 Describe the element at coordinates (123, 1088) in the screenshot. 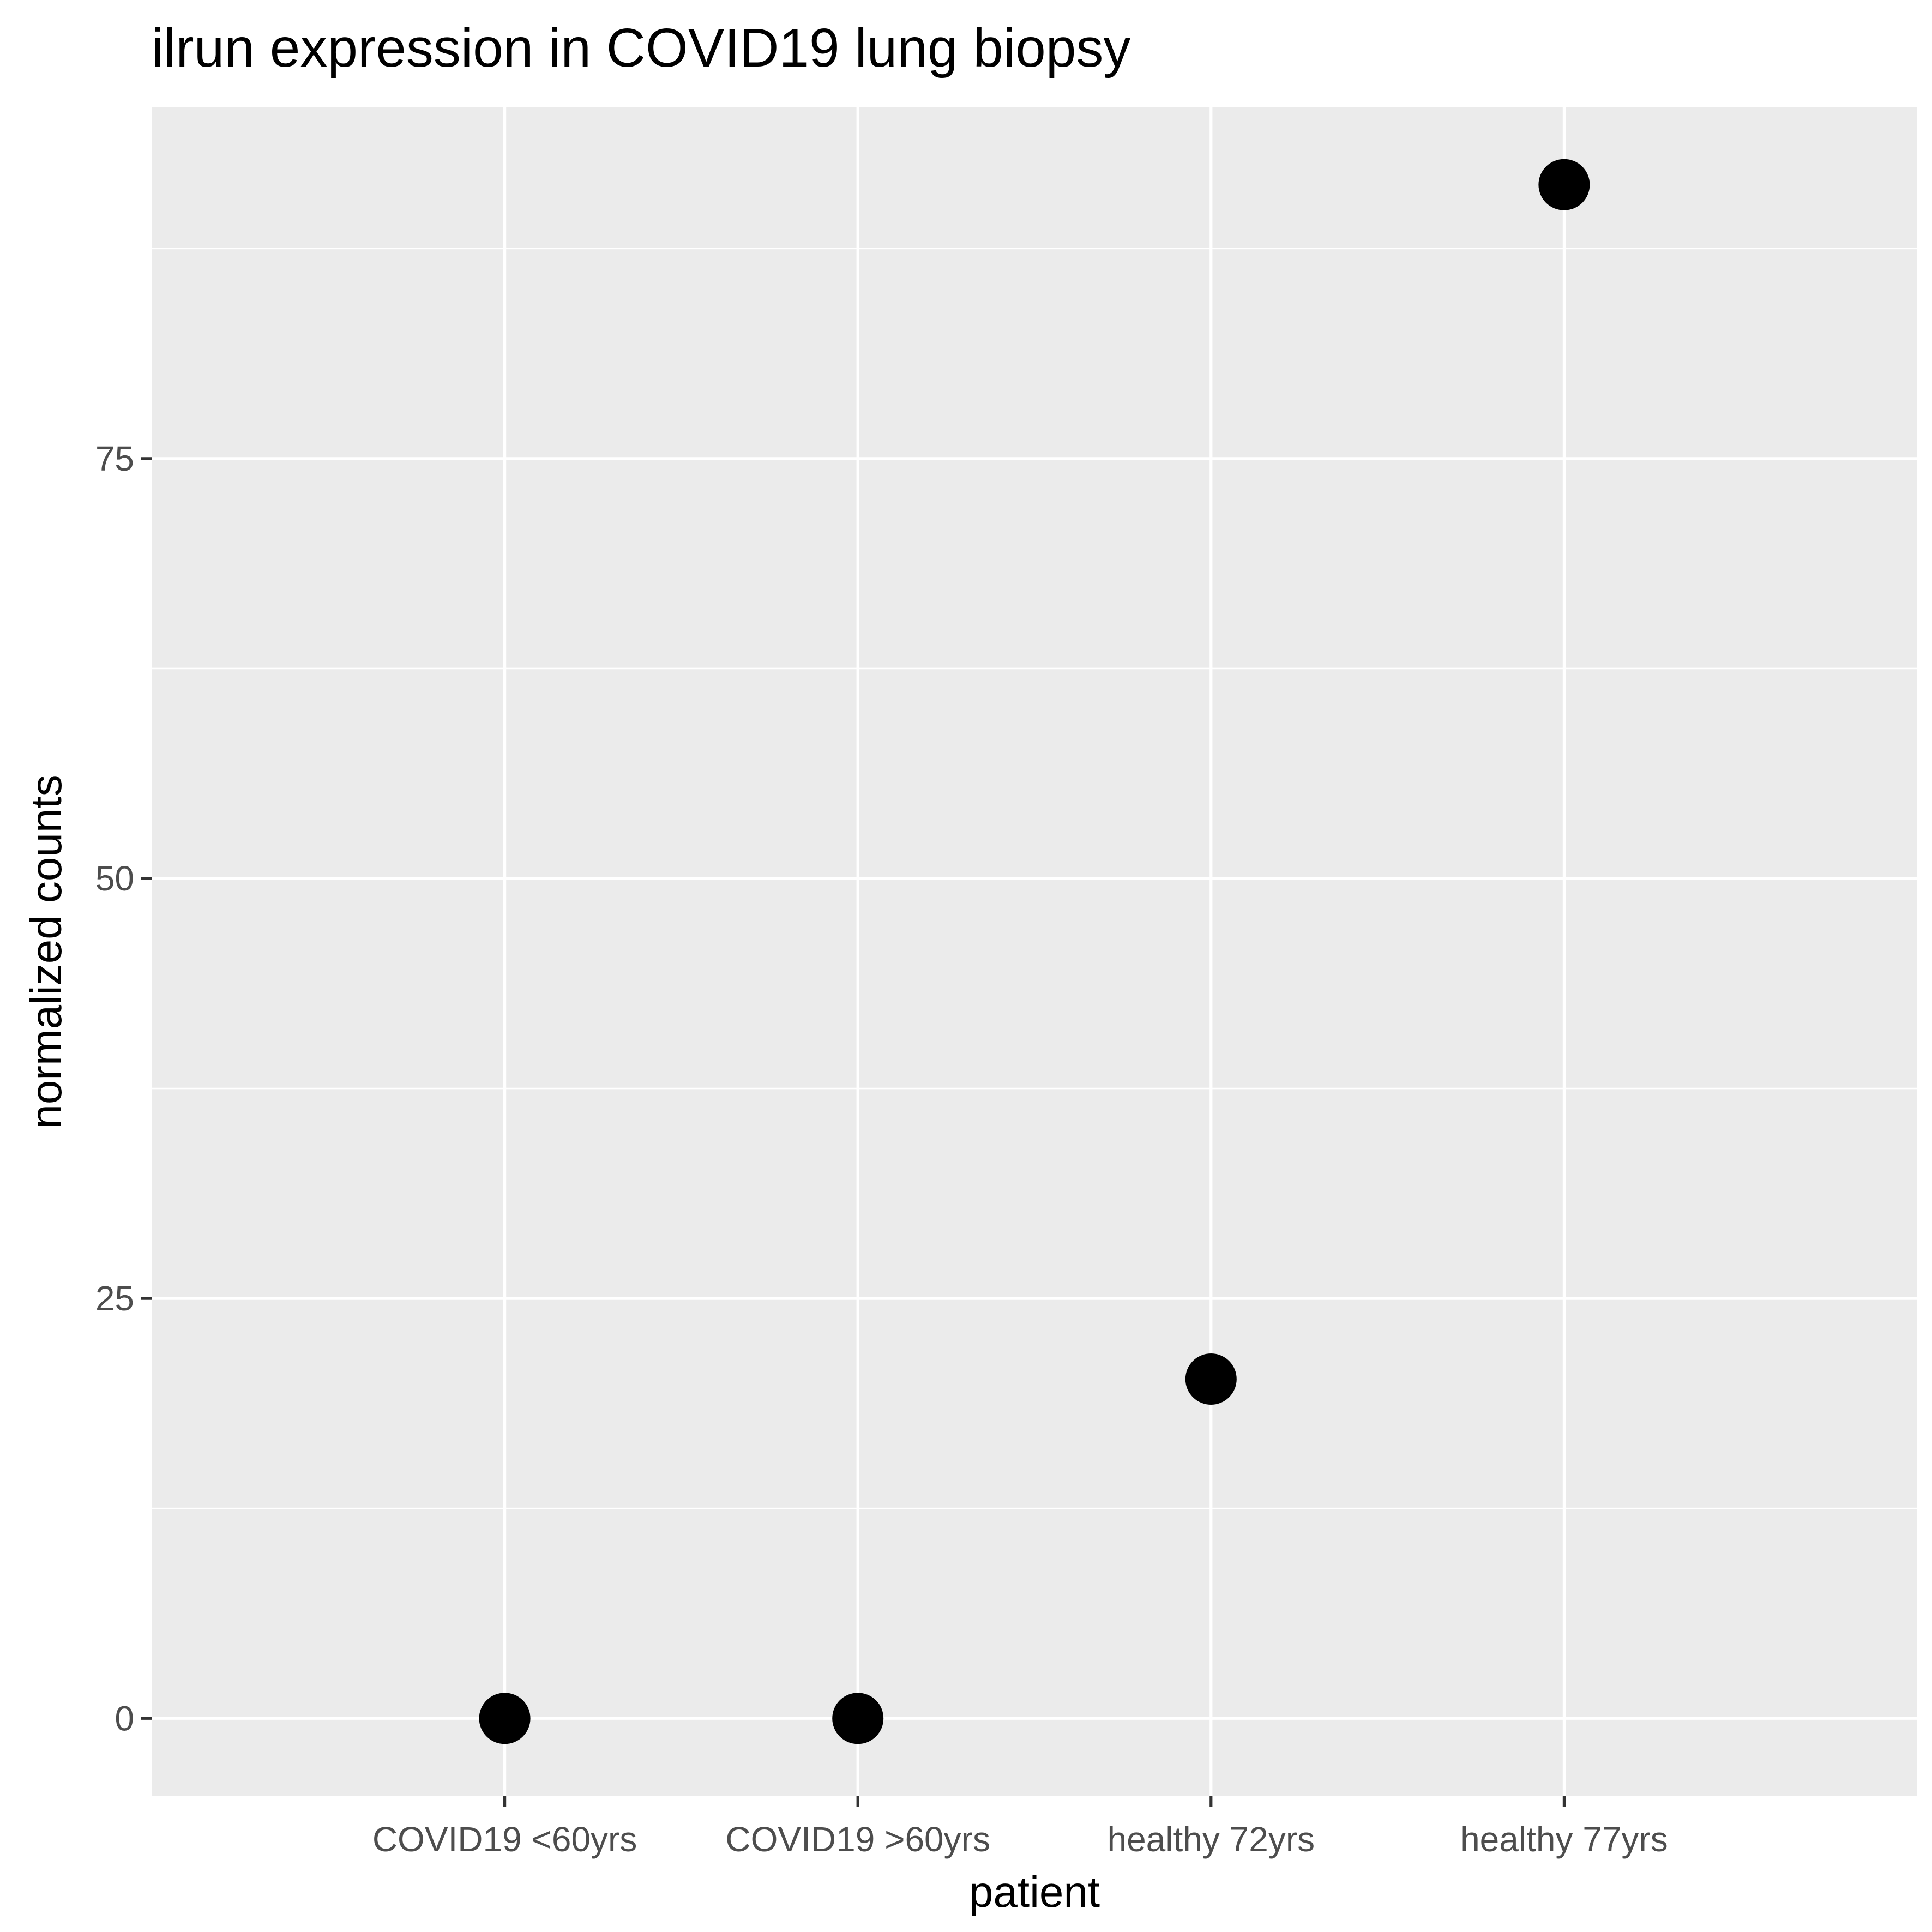

I see `y-axis: 0 25 50 75` at that location.